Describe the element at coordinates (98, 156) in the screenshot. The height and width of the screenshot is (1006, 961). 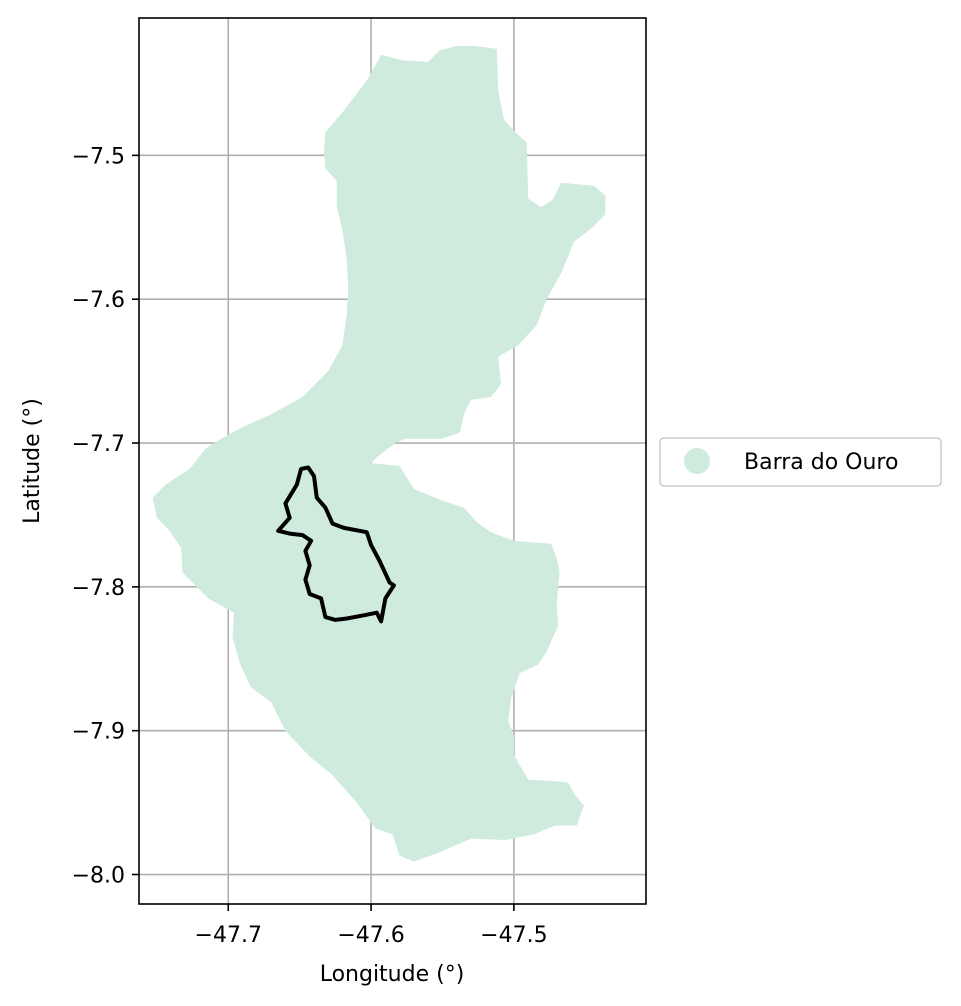
I see `y-tick-label: −7.5` at that location.